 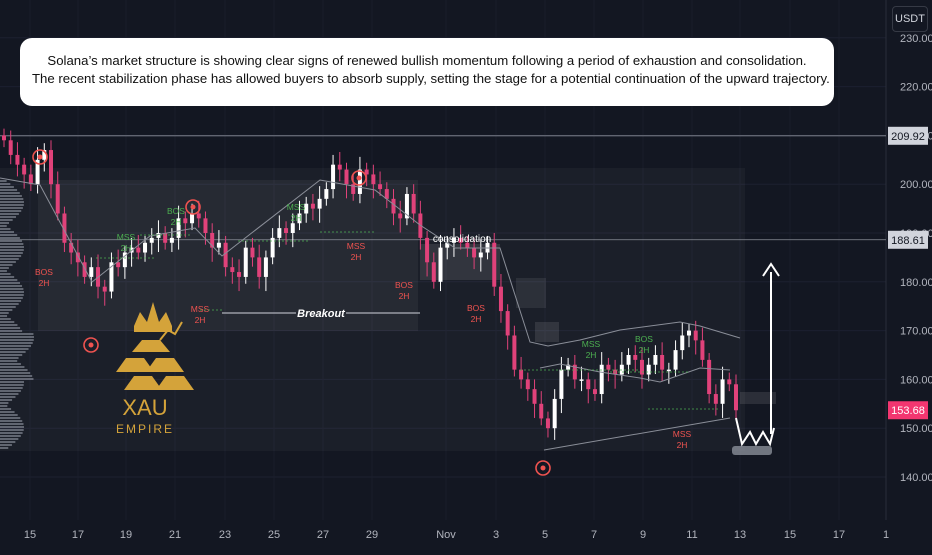 I want to click on price-tag-text: 153.68, so click(x=908, y=411).